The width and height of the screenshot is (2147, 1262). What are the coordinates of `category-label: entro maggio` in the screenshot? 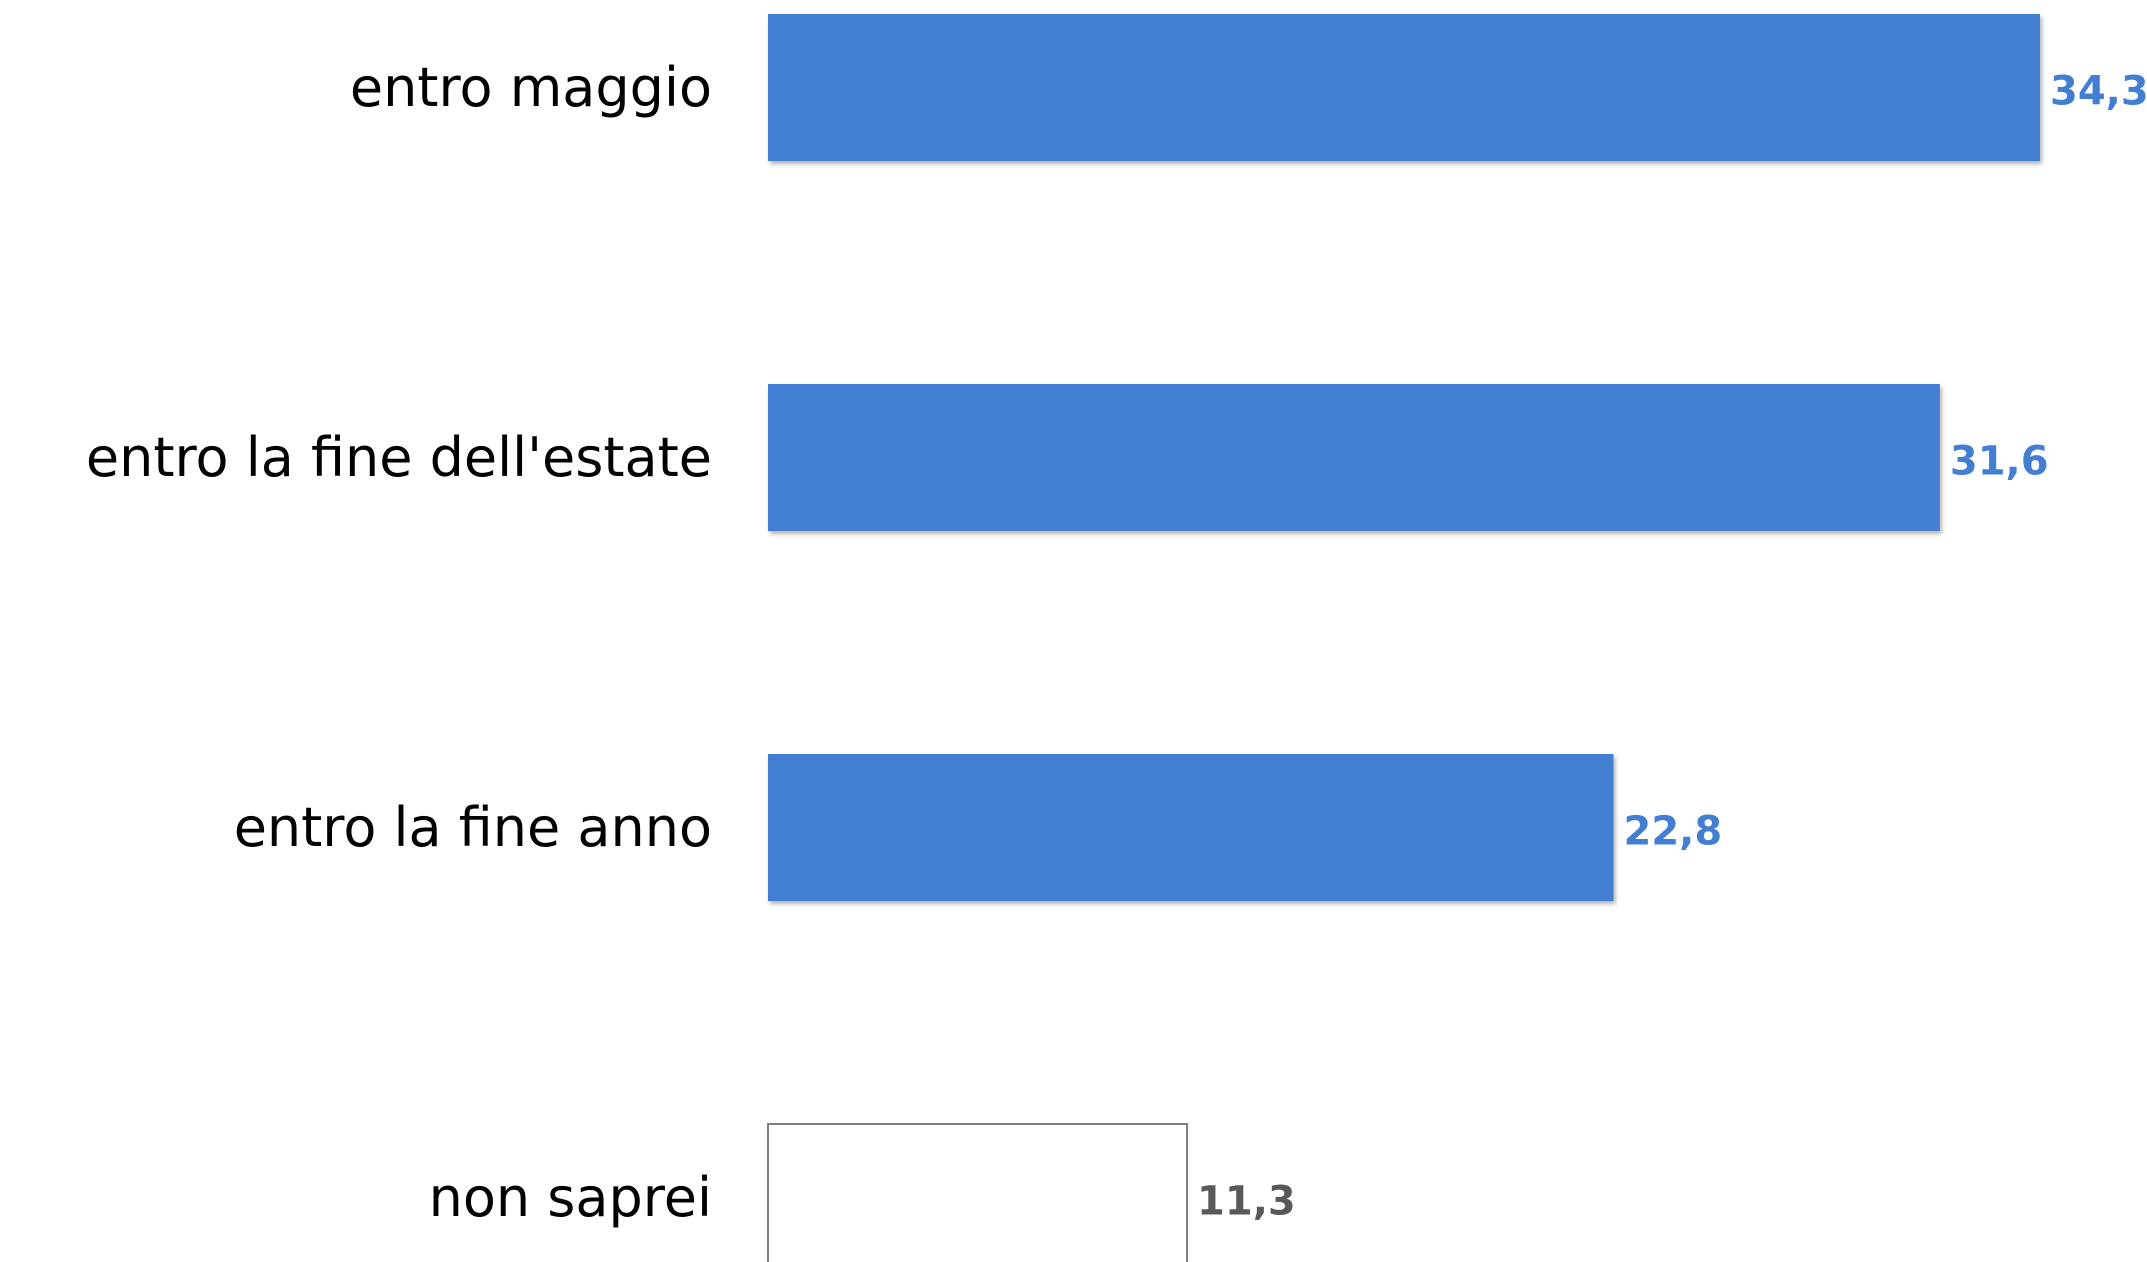 It's located at (531, 87).